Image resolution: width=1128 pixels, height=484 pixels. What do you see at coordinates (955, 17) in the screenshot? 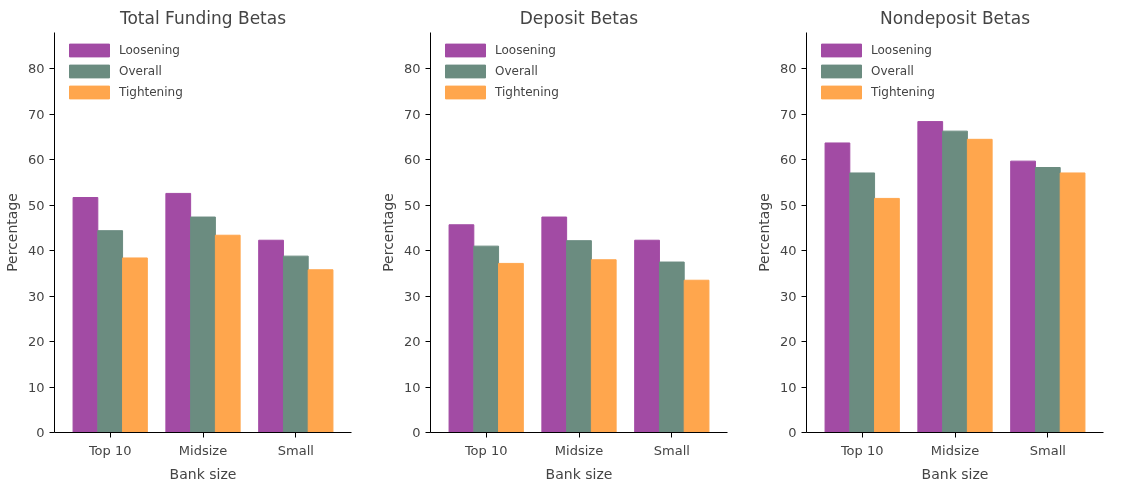
I see `chart-title: Nondeposit Betas` at bounding box center [955, 17].